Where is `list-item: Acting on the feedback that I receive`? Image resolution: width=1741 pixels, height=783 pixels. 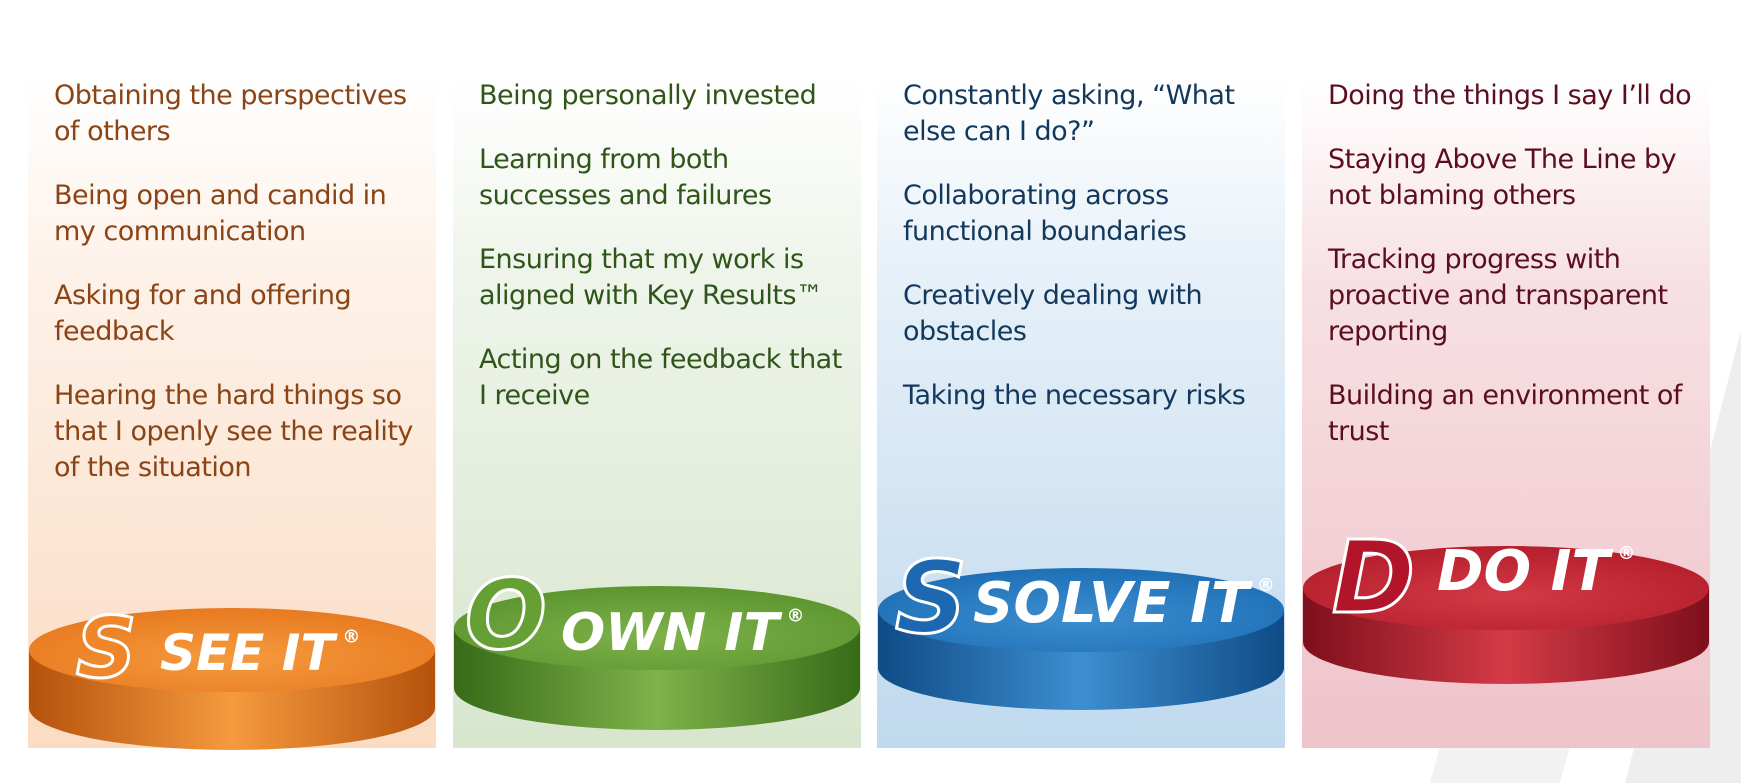 list-item: Acting on the feedback that I receive is located at coordinates (660, 377).